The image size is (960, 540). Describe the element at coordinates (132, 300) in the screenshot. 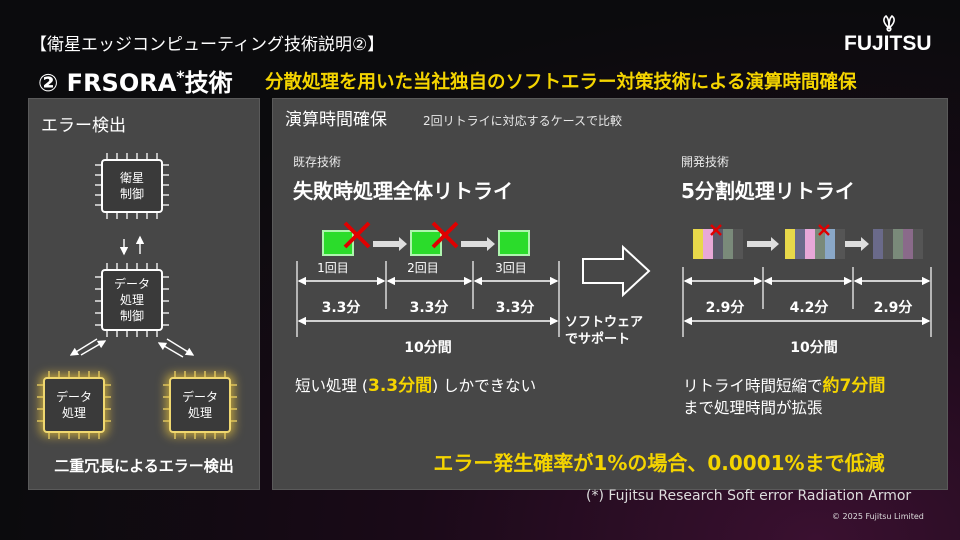

I see `data-processing-control-chip: データ 処理 制御` at that location.